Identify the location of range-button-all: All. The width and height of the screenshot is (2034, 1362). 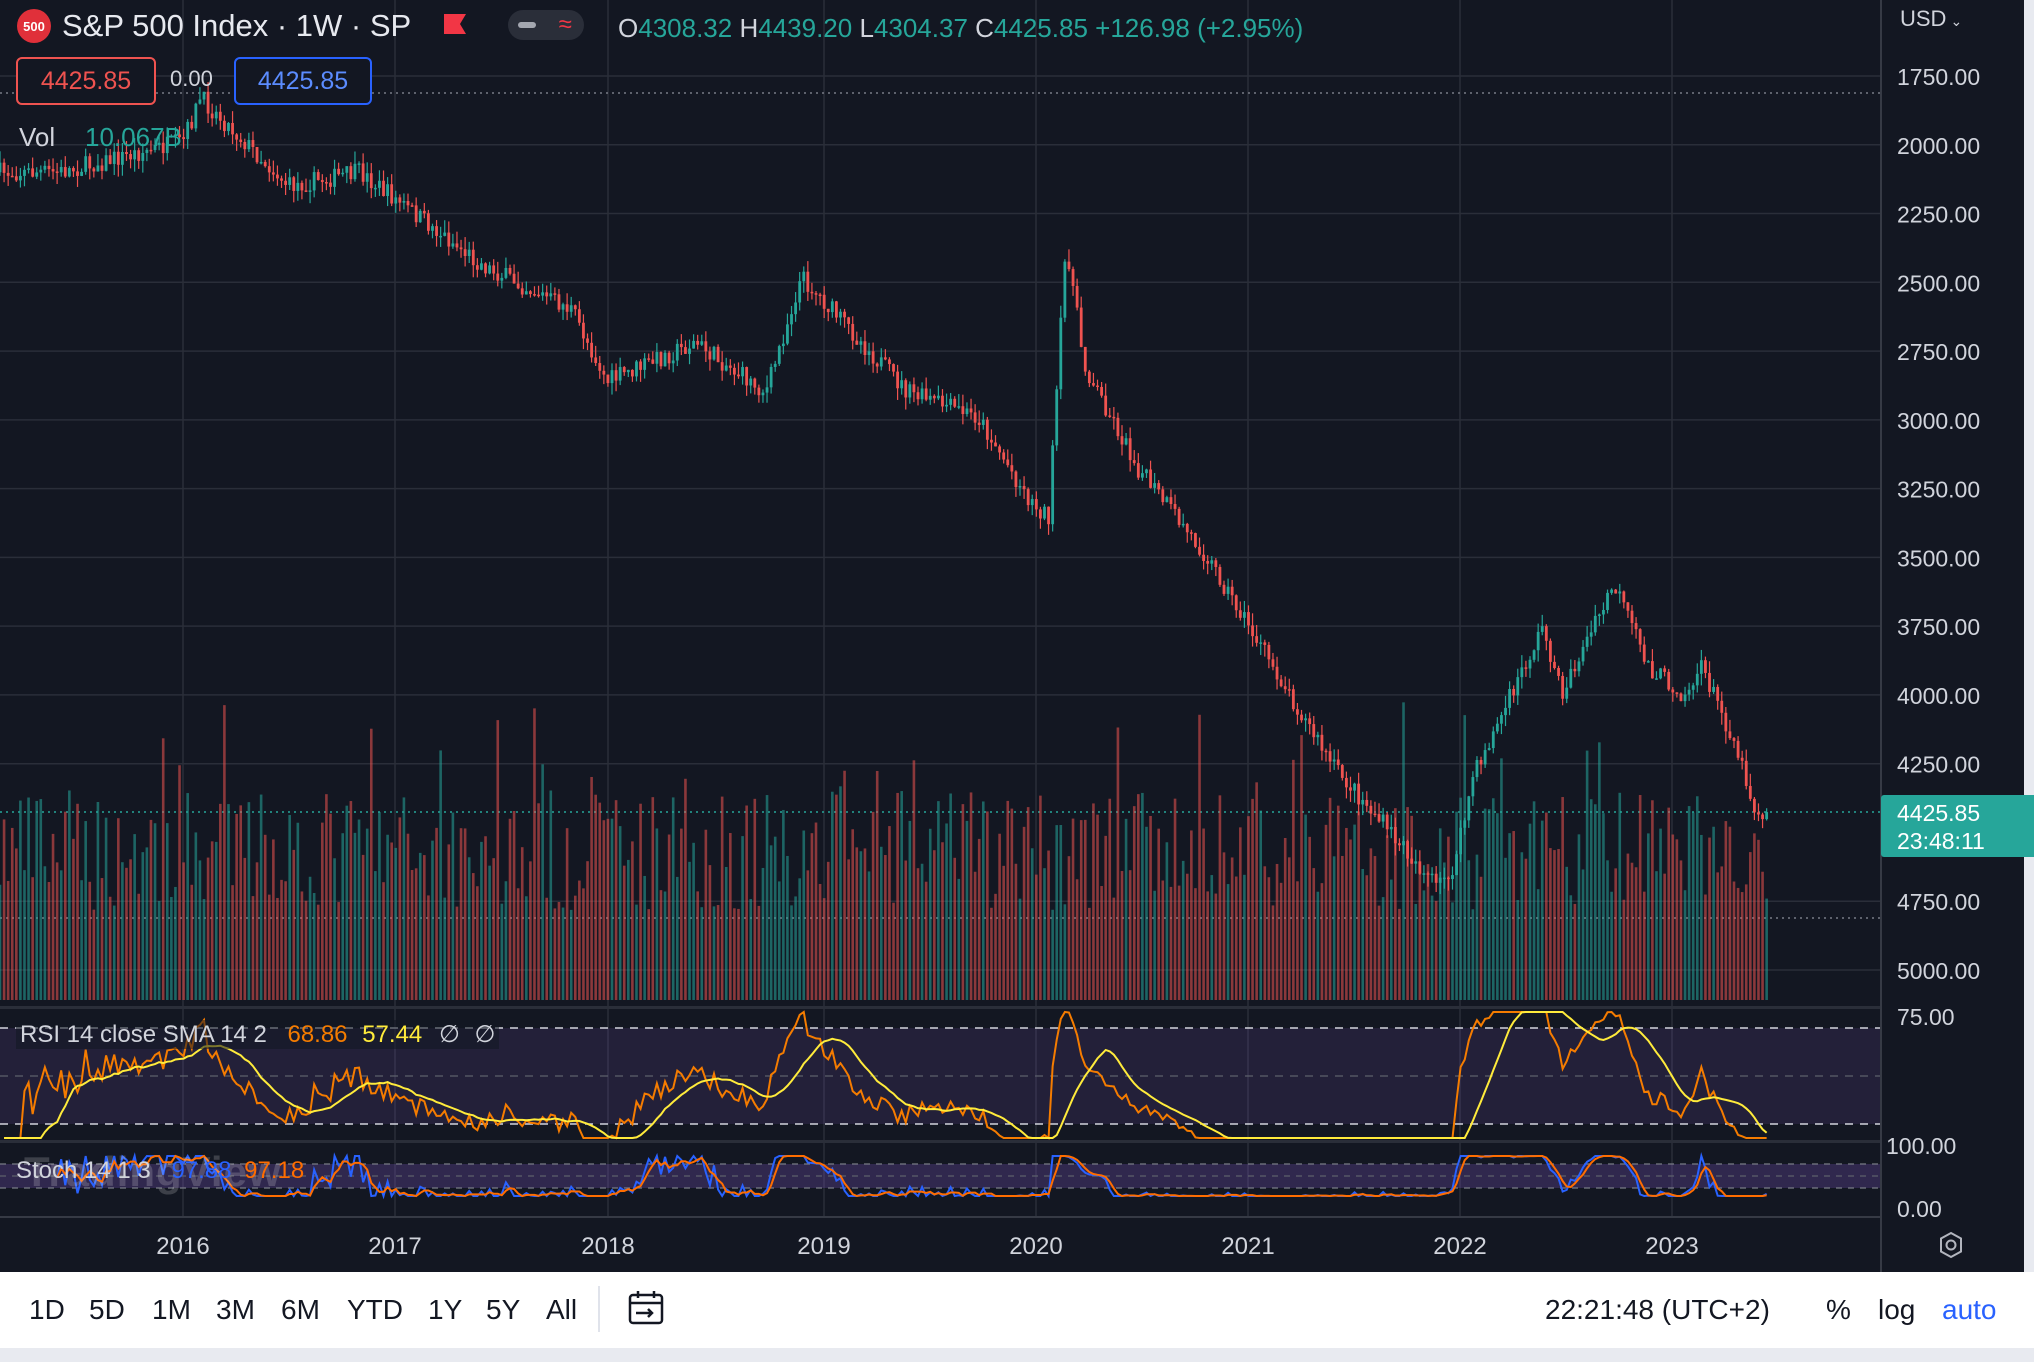
(562, 1309).